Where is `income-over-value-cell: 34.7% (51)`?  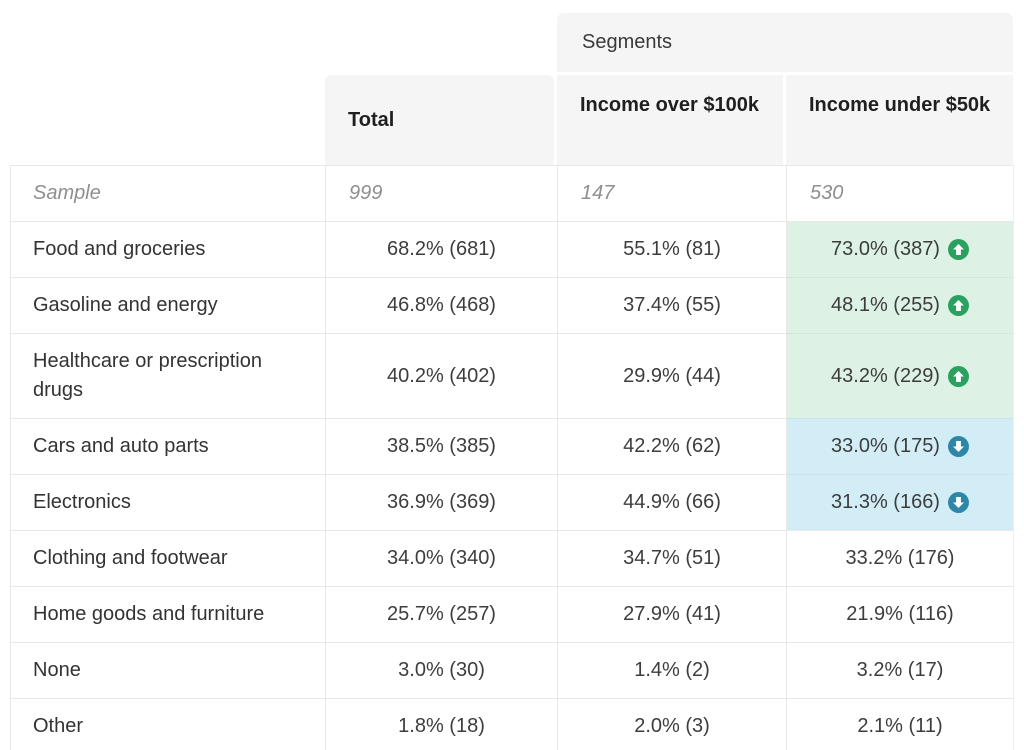
income-over-value-cell: 34.7% (51) is located at coordinates (672, 558).